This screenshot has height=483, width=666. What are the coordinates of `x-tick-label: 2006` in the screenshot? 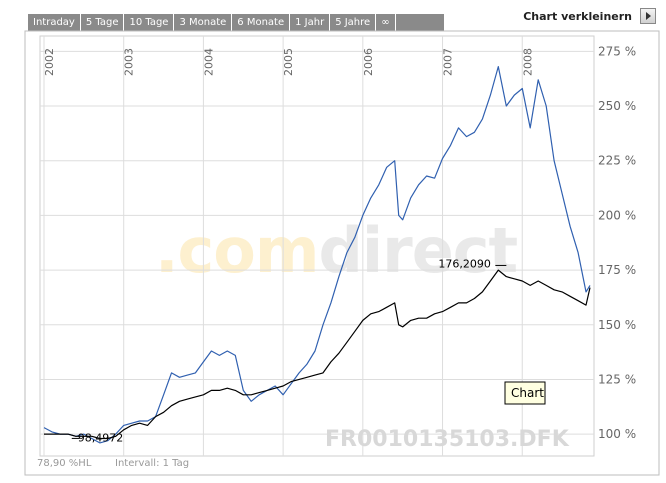 It's located at (368, 62).